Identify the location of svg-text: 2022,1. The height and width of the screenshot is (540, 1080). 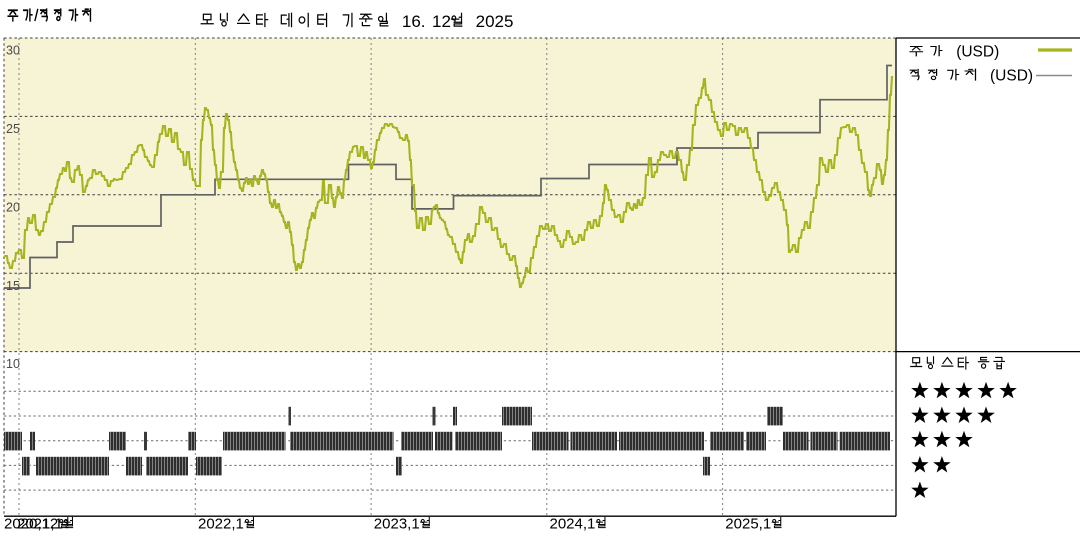
(221, 523).